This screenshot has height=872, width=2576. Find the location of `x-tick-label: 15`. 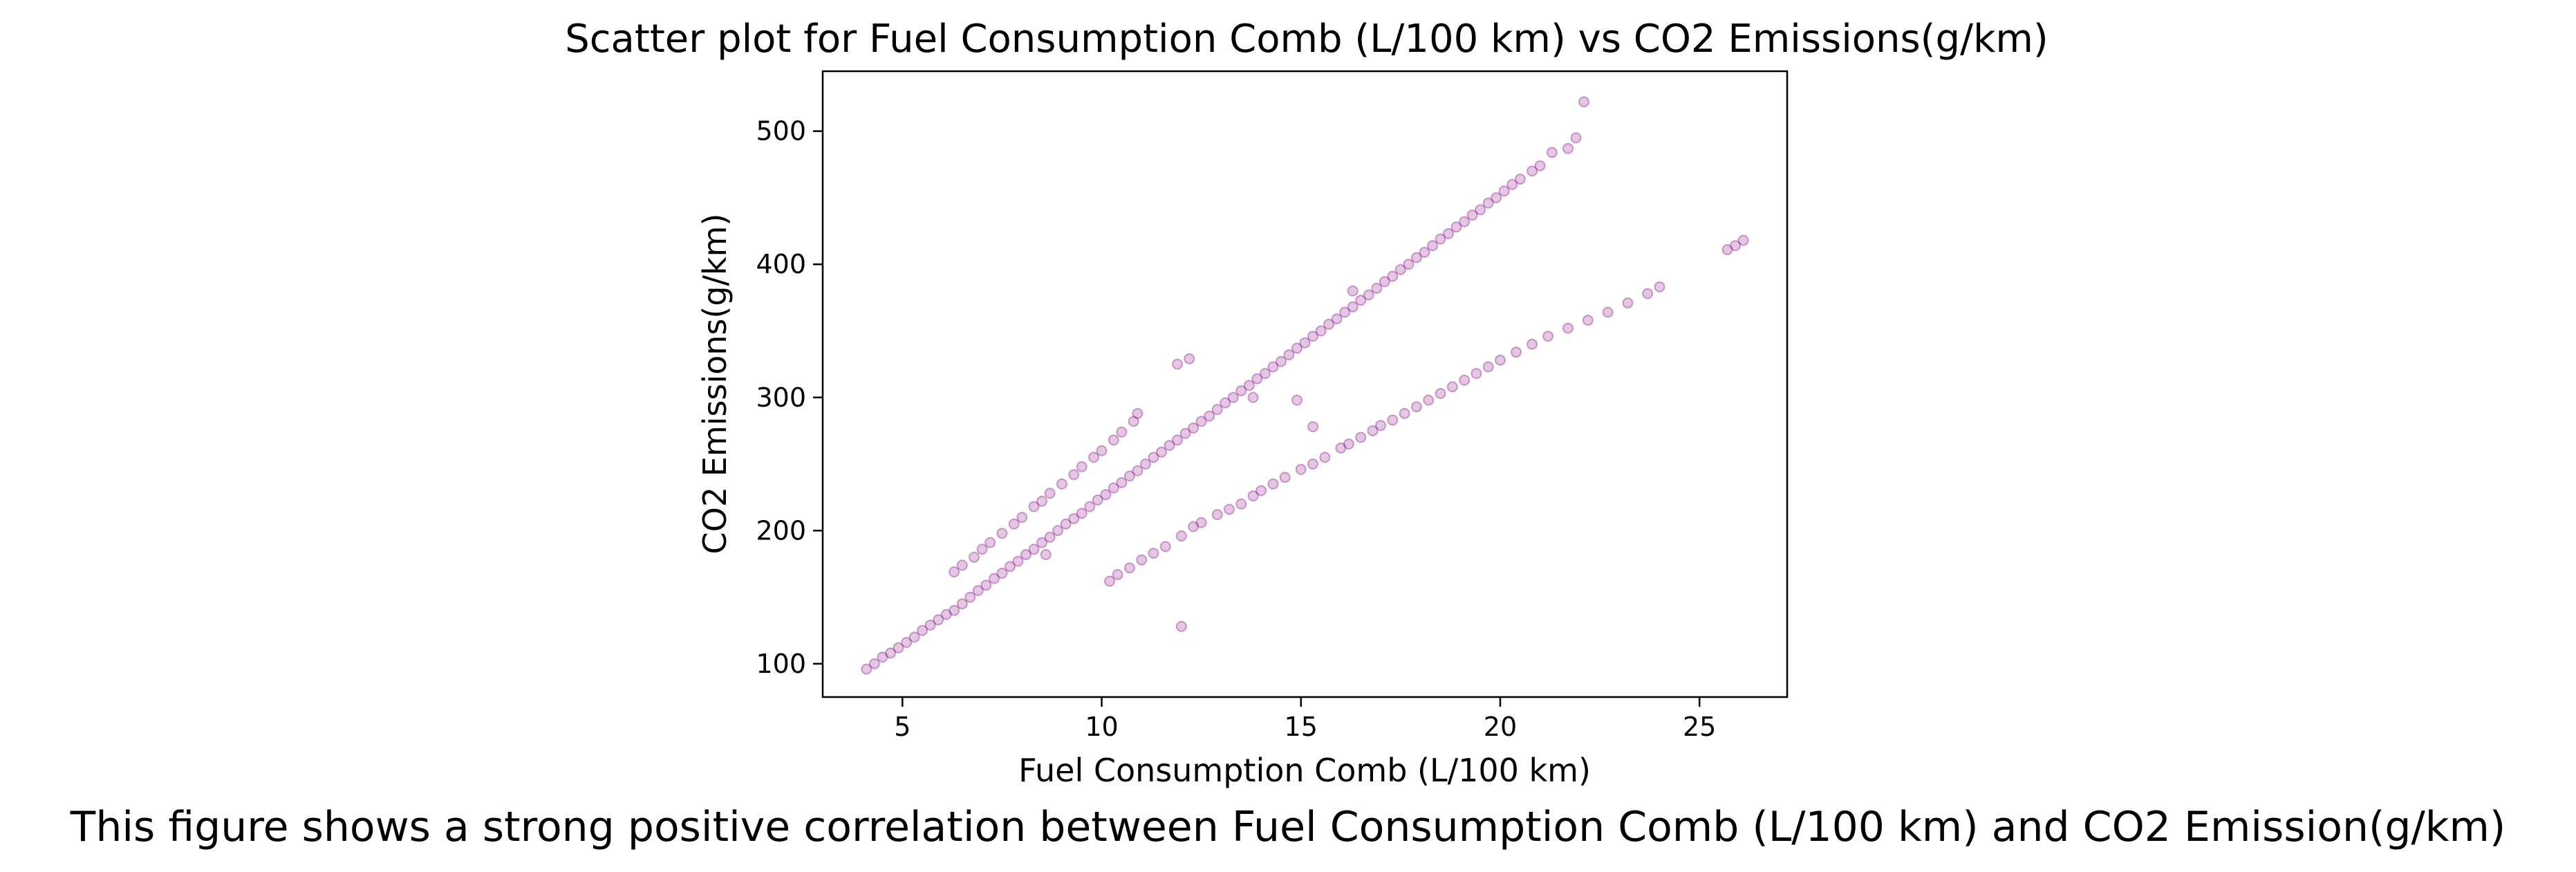

x-tick-label: 15 is located at coordinates (1301, 727).